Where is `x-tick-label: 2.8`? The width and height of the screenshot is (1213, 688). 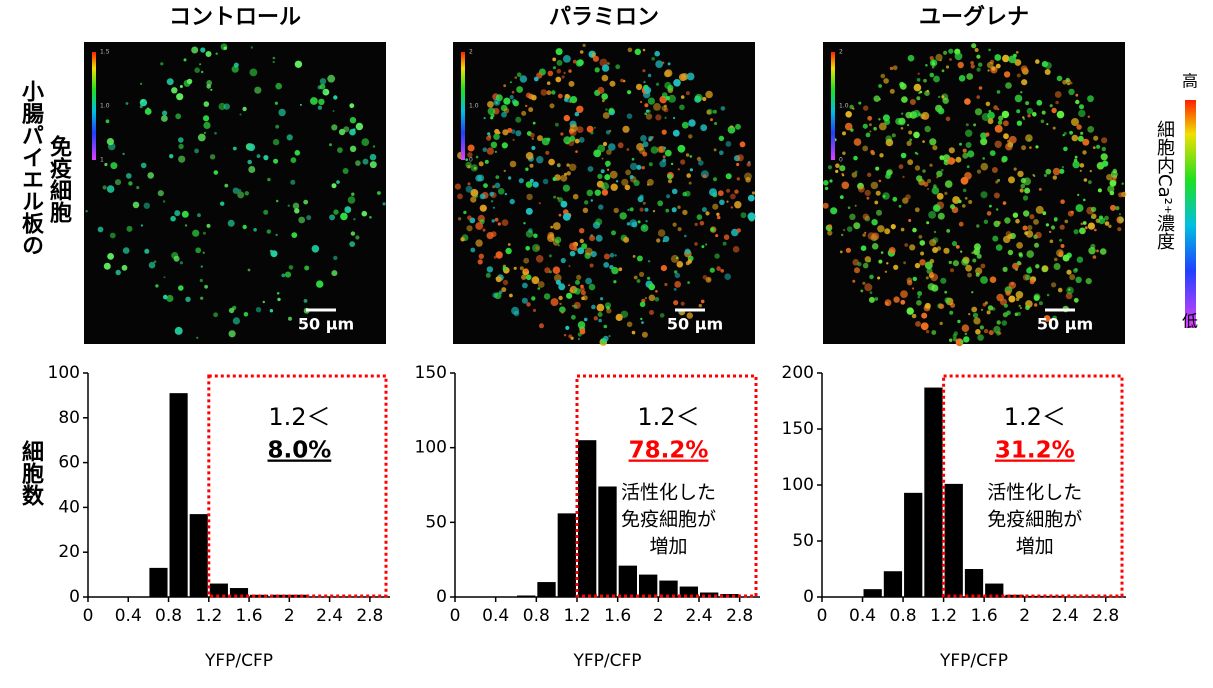
x-tick-label: 2.8 is located at coordinates (369, 616).